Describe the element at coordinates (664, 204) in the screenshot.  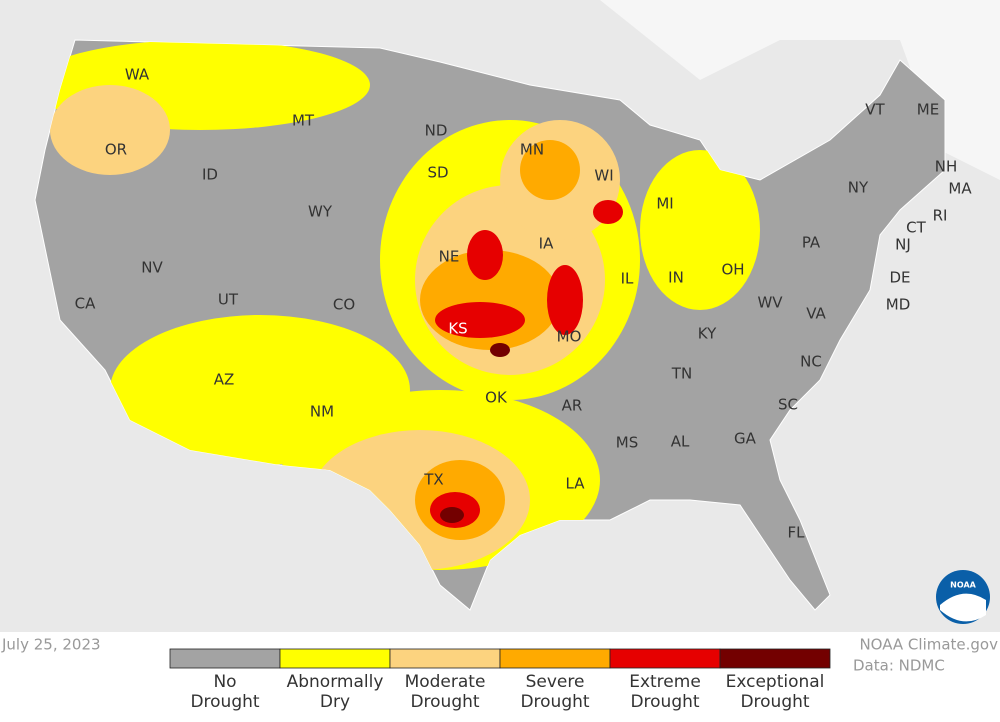
I see `state-label: MI` at that location.